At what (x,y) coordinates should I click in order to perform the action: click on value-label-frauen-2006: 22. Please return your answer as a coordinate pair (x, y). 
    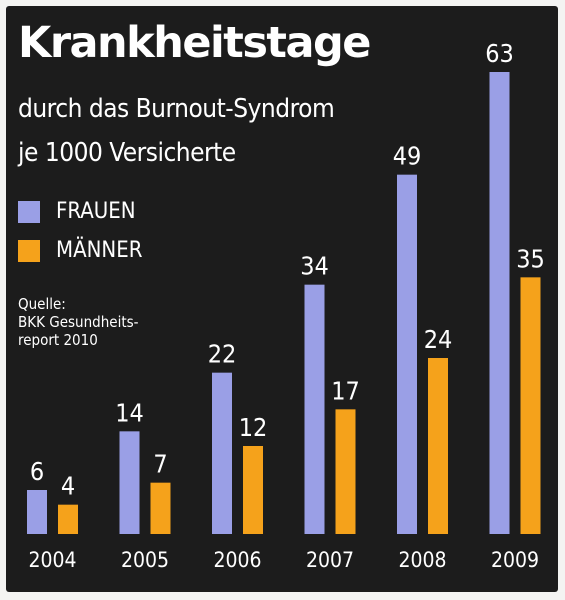
    Looking at the image, I should click on (222, 354).